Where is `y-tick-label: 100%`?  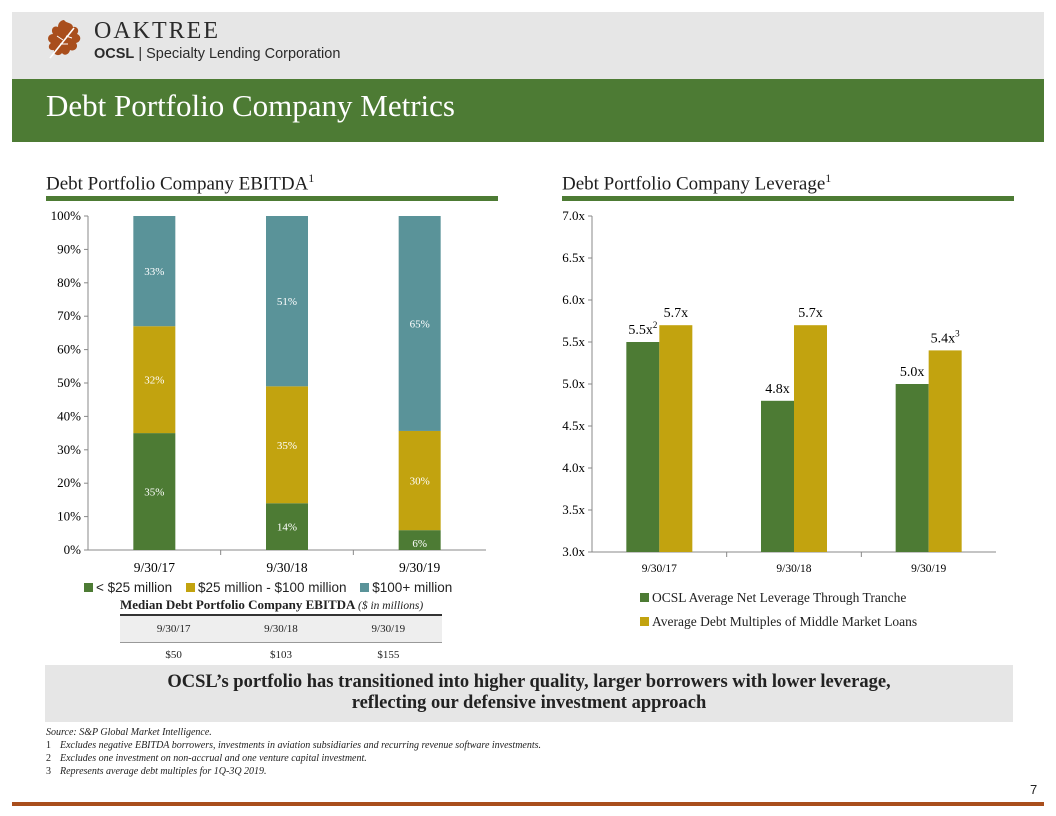 y-tick-label: 100% is located at coordinates (66, 215).